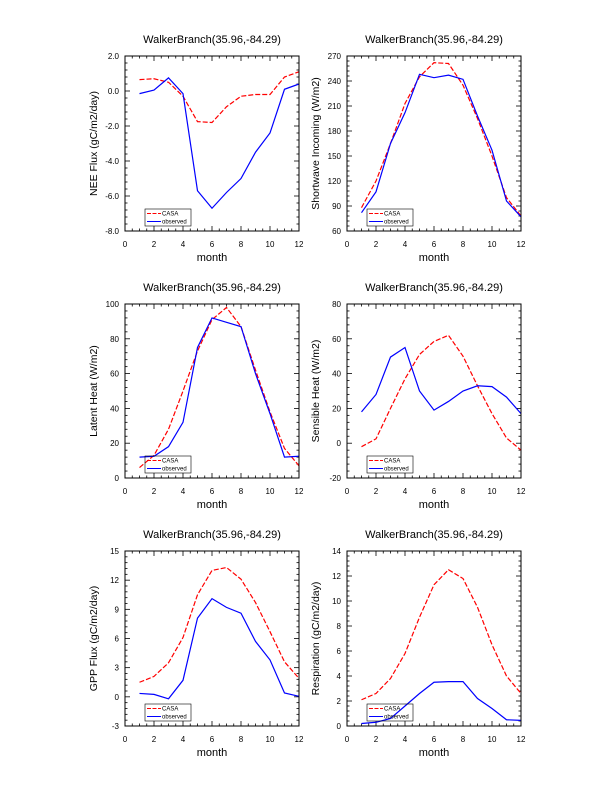 Image resolution: width=612 pixels, height=792 pixels. I want to click on y-tick-label: 3, so click(117, 668).